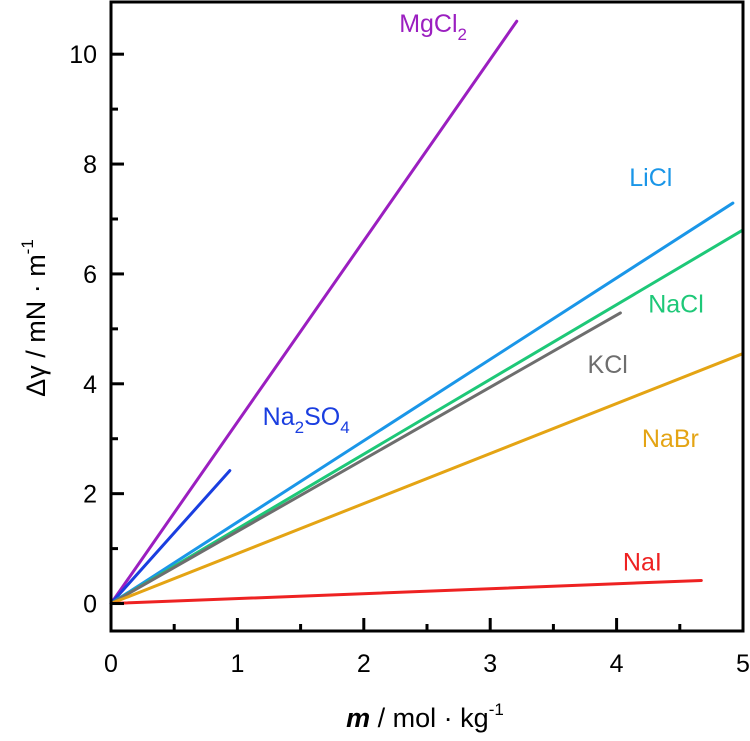  I want to click on series-label-NaBr: NaBr, so click(670, 439).